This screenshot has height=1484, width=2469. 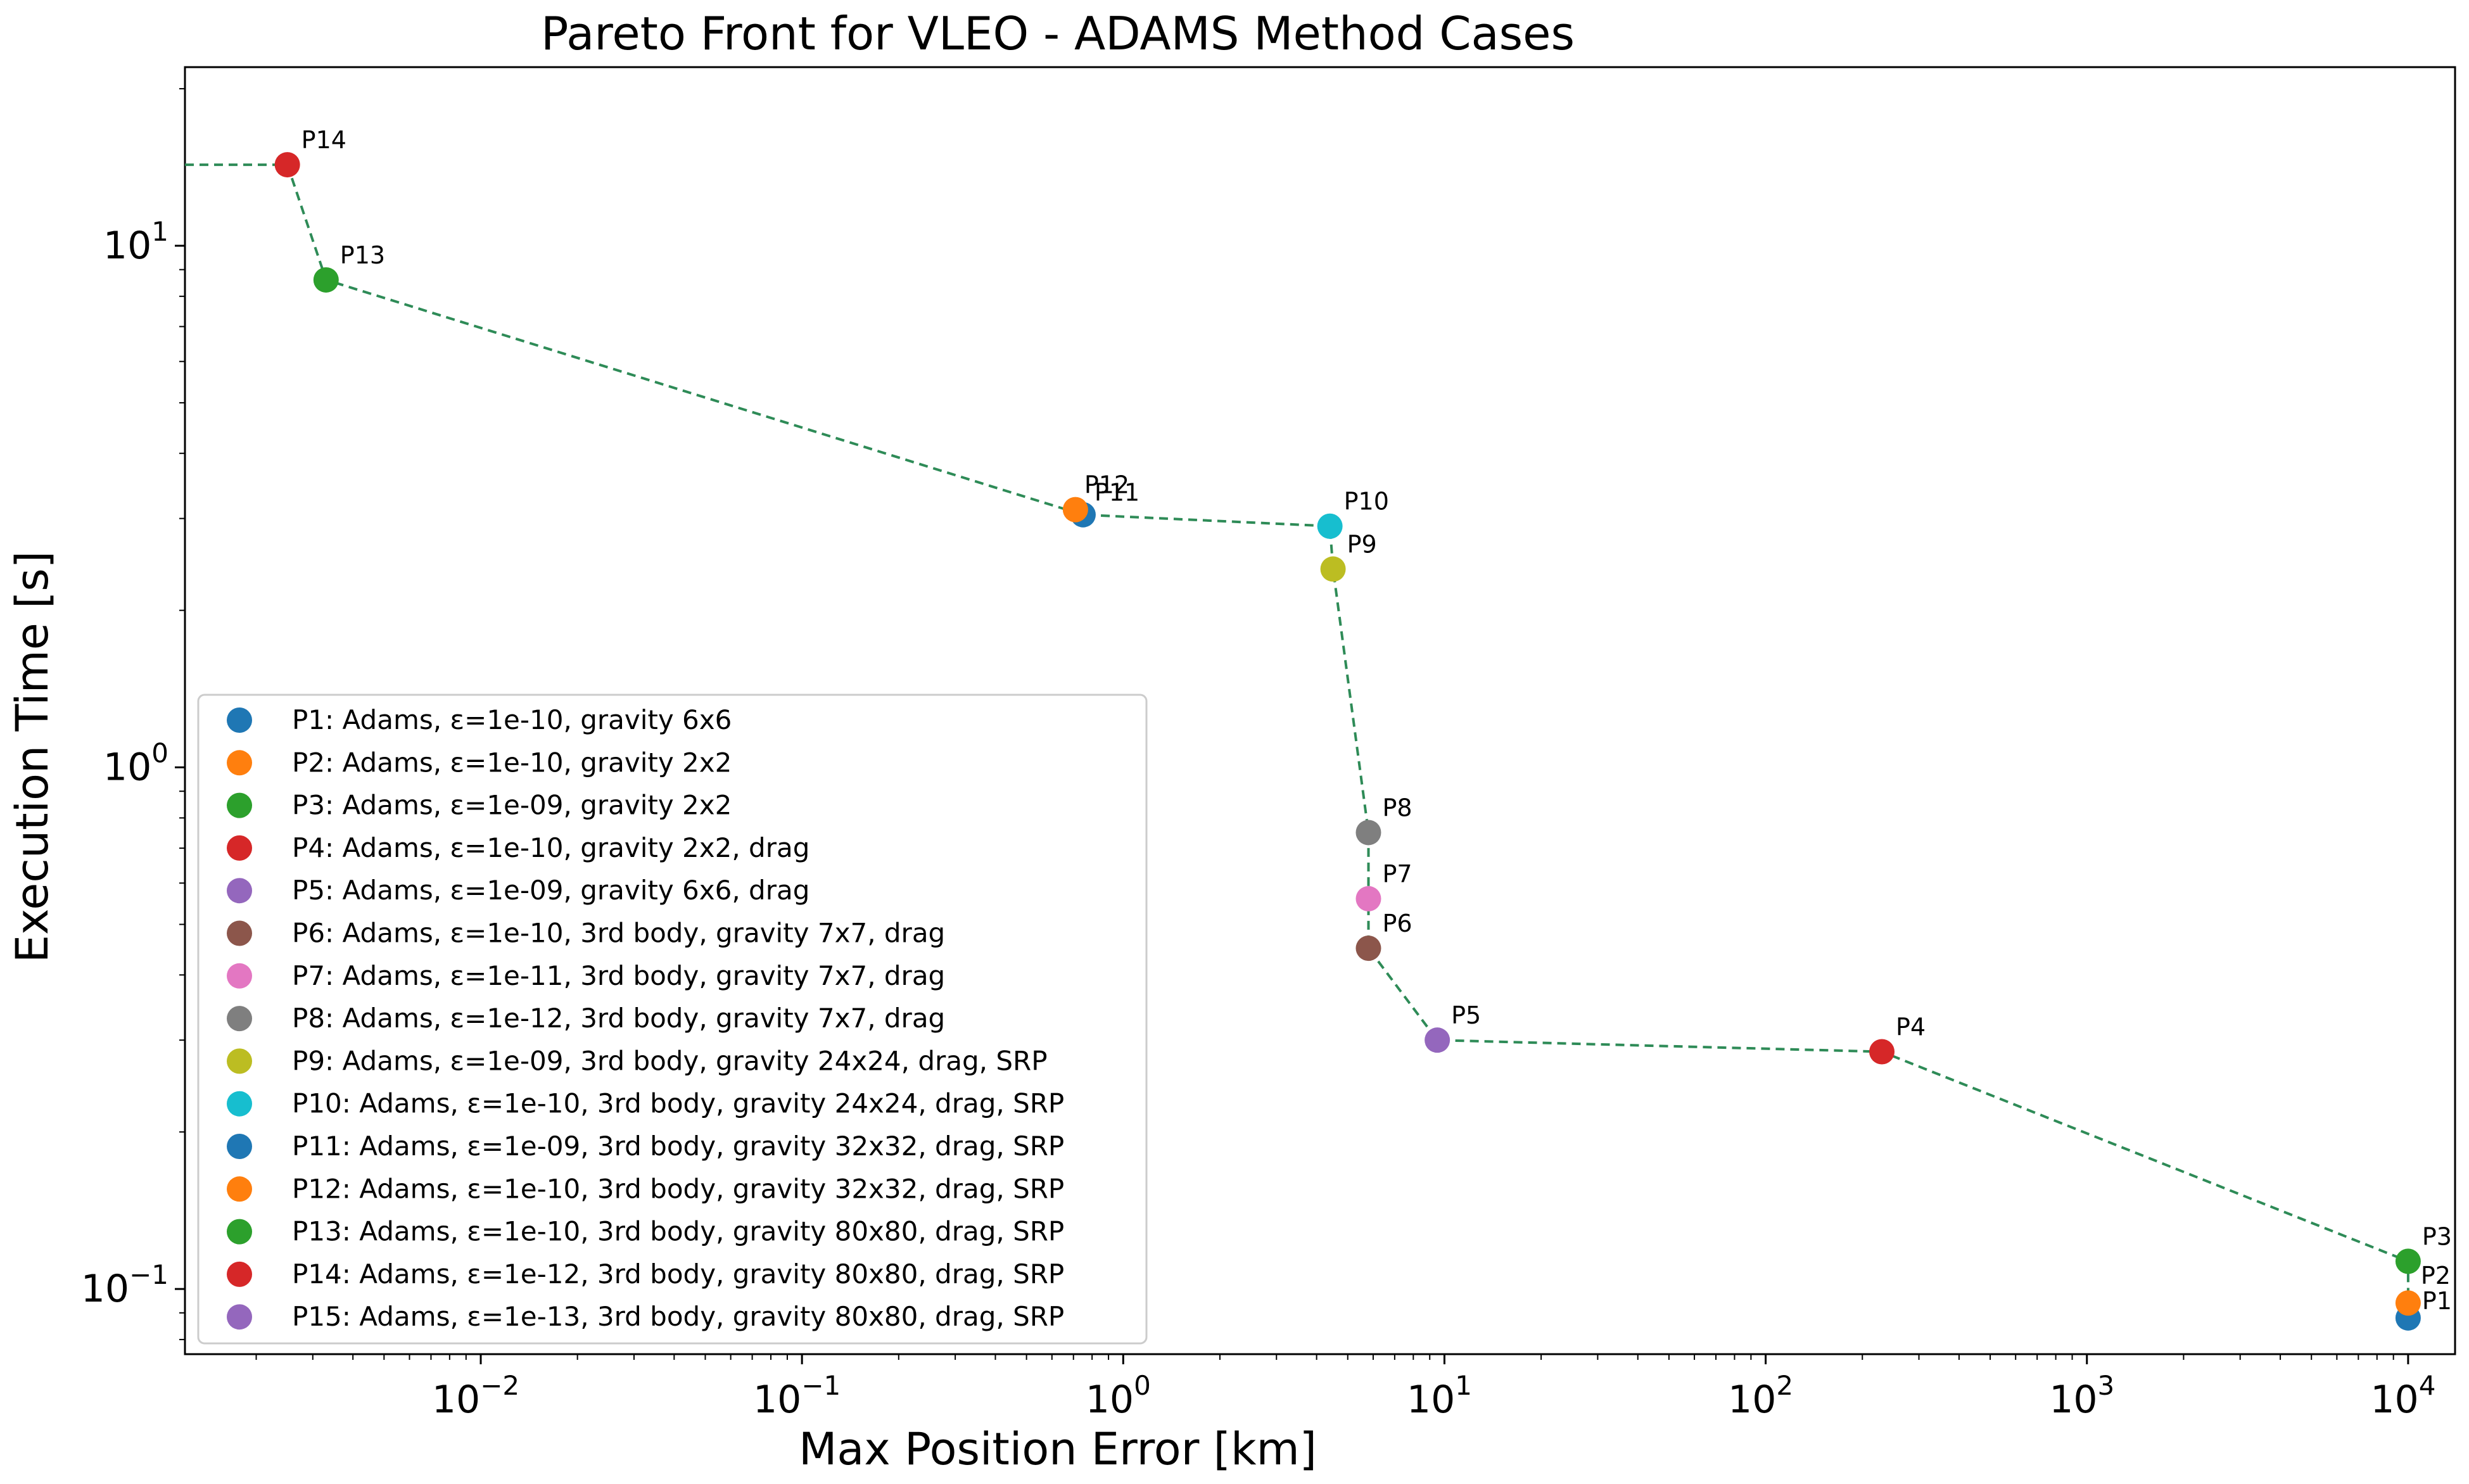 I want to click on legend-marker-p14, so click(x=239, y=1274).